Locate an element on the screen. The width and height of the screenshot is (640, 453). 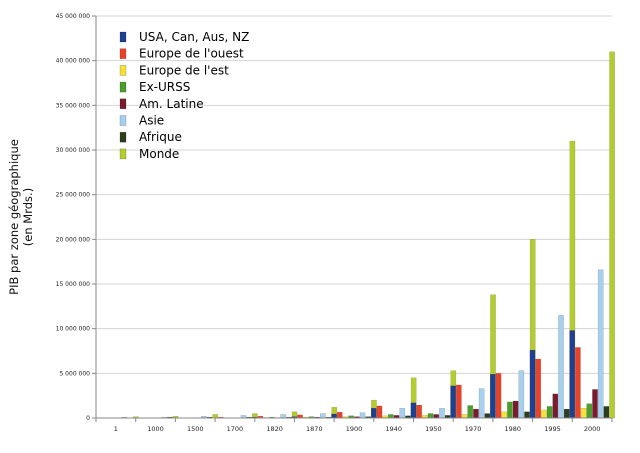
x-tick-label: 1820 is located at coordinates (274, 429).